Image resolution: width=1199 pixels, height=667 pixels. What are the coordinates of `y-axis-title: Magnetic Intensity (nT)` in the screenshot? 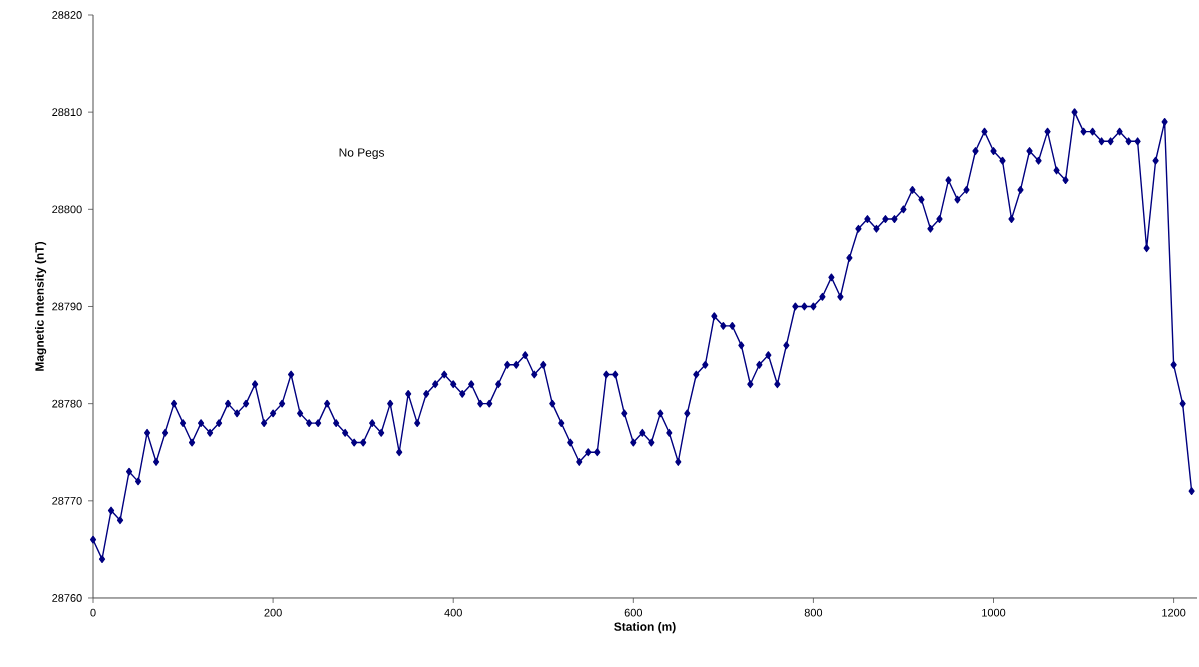 It's located at (40, 306).